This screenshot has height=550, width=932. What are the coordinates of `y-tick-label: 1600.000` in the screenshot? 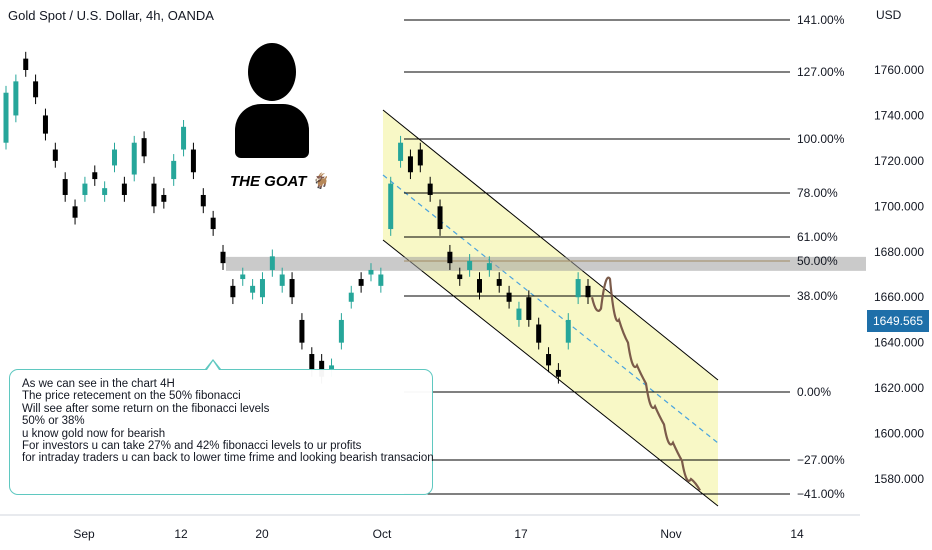 It's located at (899, 434).